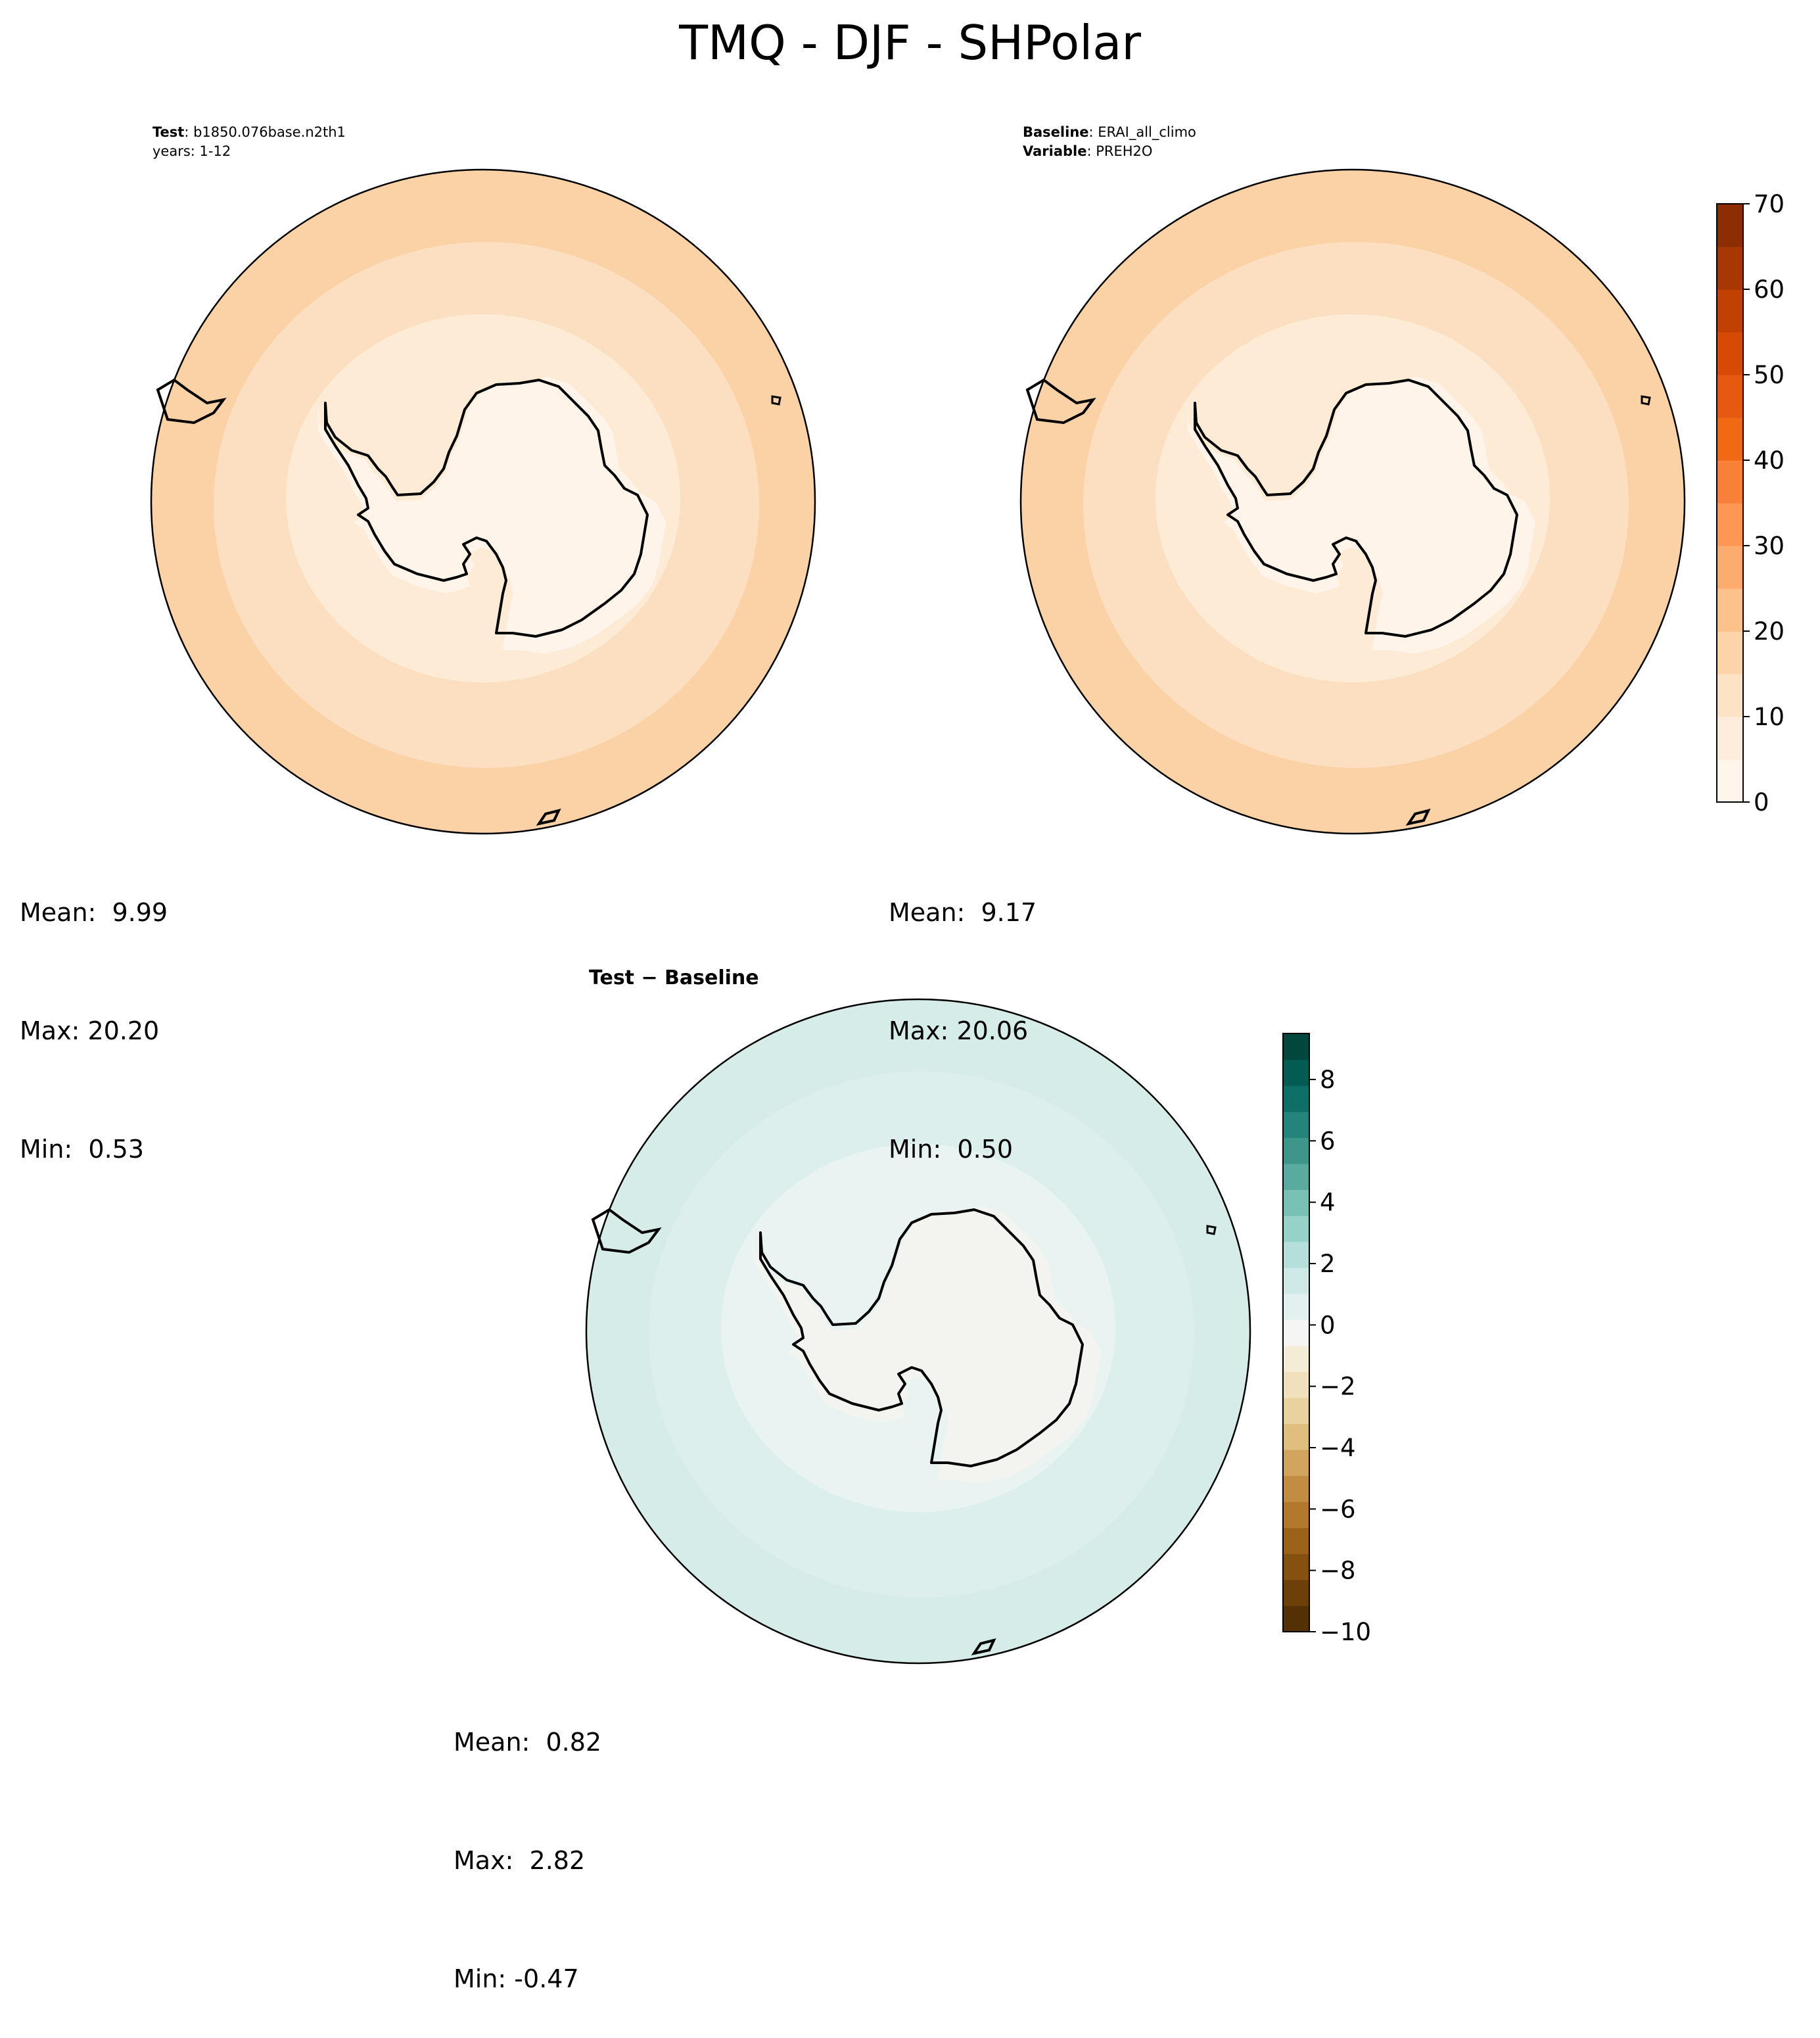 The height and width of the screenshot is (2038, 1820). Describe the element at coordinates (1338, 1571) in the screenshot. I see `colorbar-tick-label: −8` at that location.